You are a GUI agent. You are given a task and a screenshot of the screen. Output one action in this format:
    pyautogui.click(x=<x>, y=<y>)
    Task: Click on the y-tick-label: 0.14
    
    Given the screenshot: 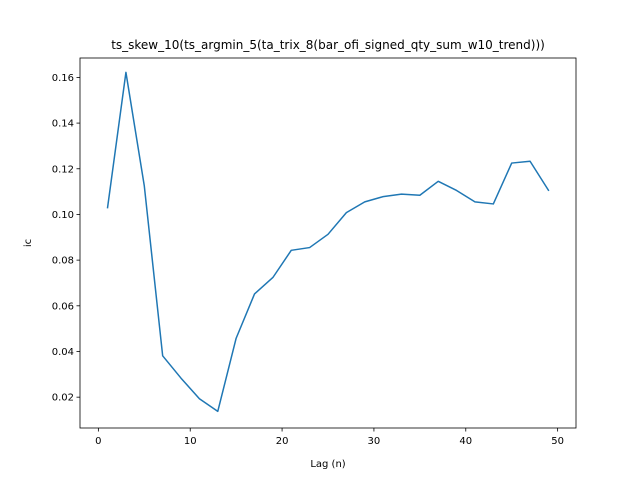 What is the action you would take?
    pyautogui.click(x=63, y=124)
    